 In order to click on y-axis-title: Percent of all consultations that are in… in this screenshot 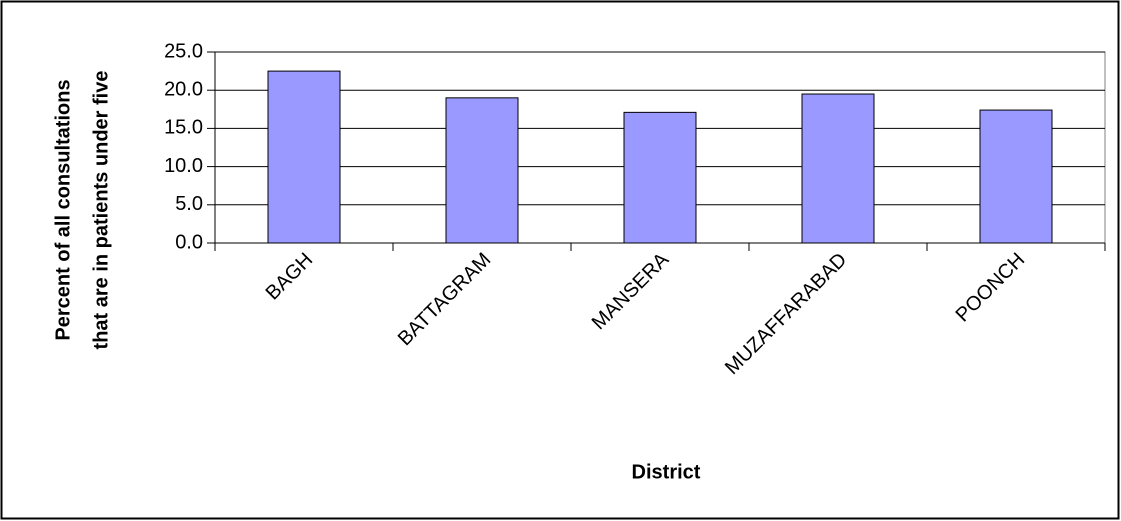, I will do `click(82, 210)`.